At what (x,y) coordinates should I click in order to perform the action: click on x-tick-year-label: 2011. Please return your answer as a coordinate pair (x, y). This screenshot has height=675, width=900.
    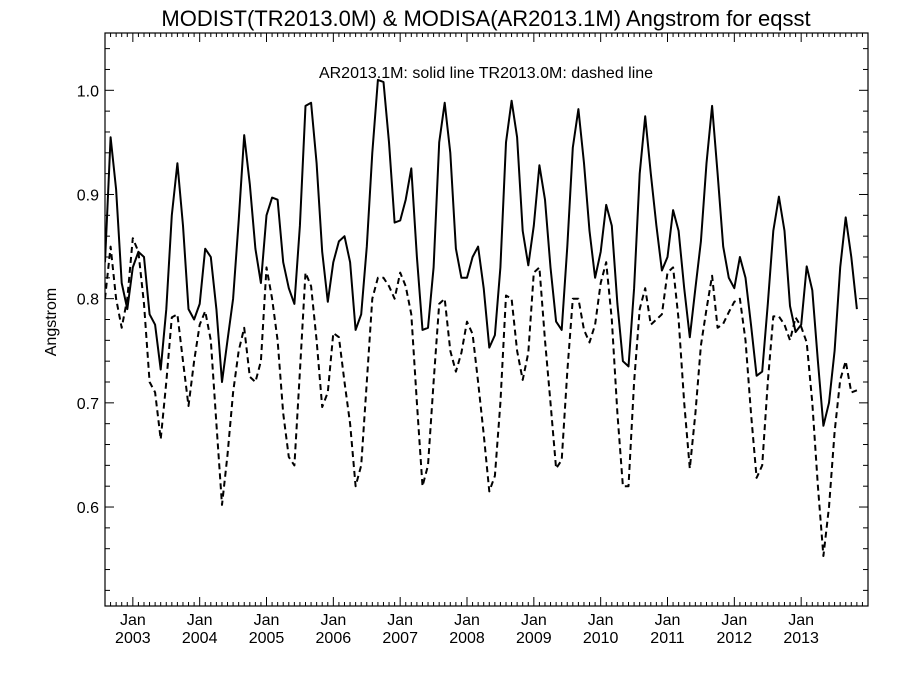
    Looking at the image, I should click on (667, 638).